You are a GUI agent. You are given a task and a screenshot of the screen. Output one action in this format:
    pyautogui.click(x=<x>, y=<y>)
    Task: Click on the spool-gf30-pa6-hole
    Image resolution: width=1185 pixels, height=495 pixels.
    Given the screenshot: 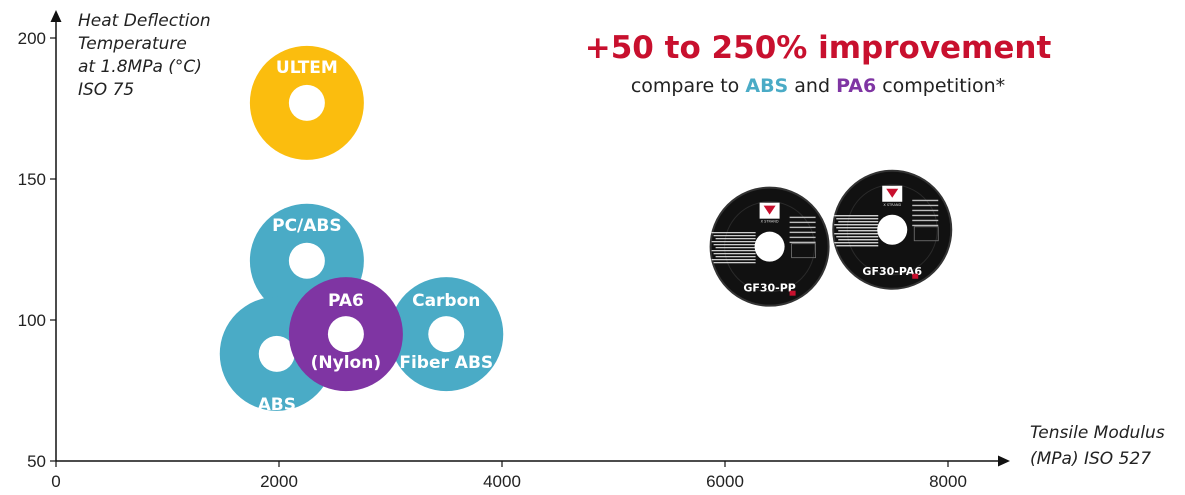 What is the action you would take?
    pyautogui.click(x=892, y=229)
    